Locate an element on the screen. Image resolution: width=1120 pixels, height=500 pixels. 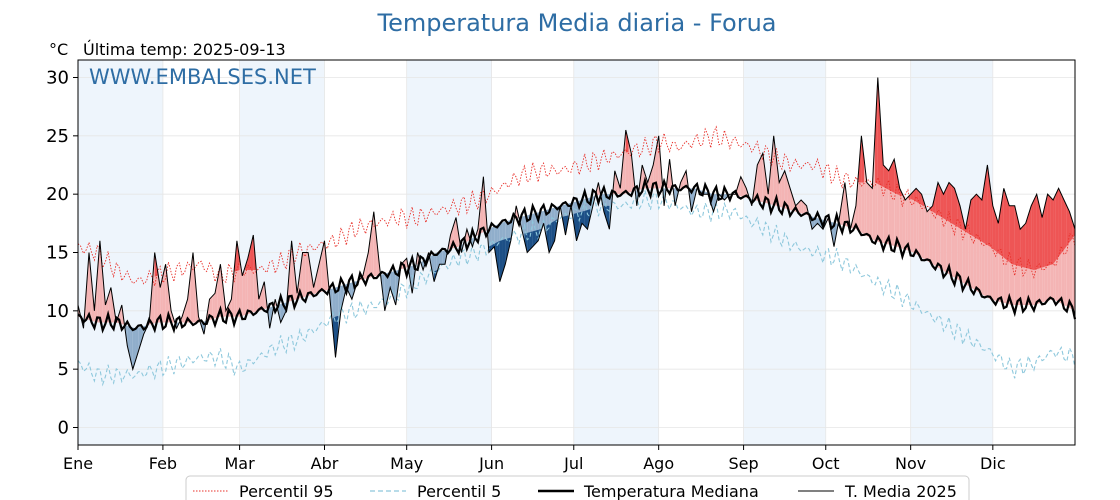
x-tick-label: Ene is located at coordinates (78, 463).